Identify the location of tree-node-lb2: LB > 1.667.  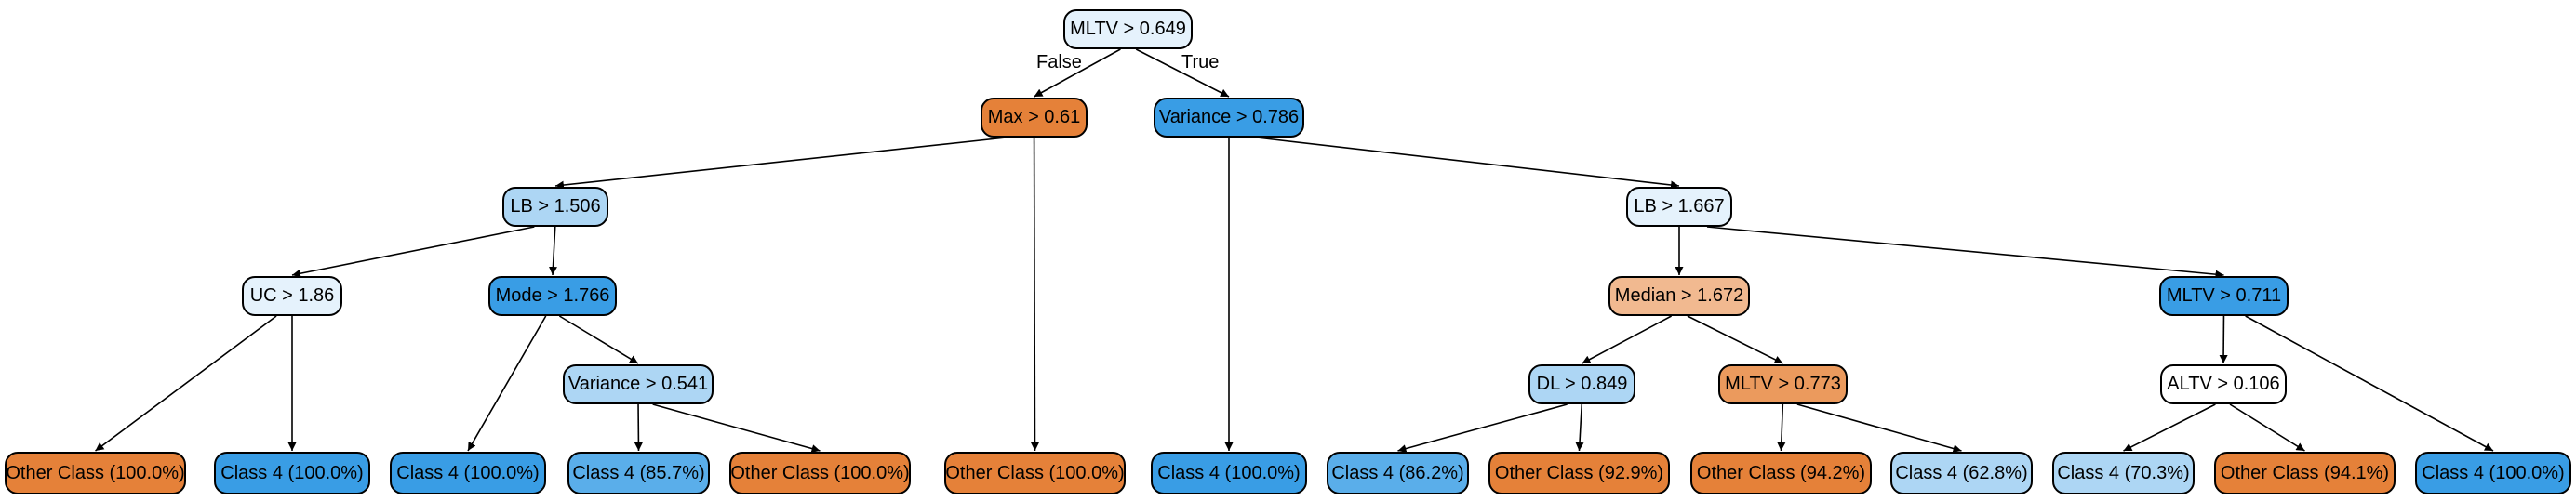
(1679, 207).